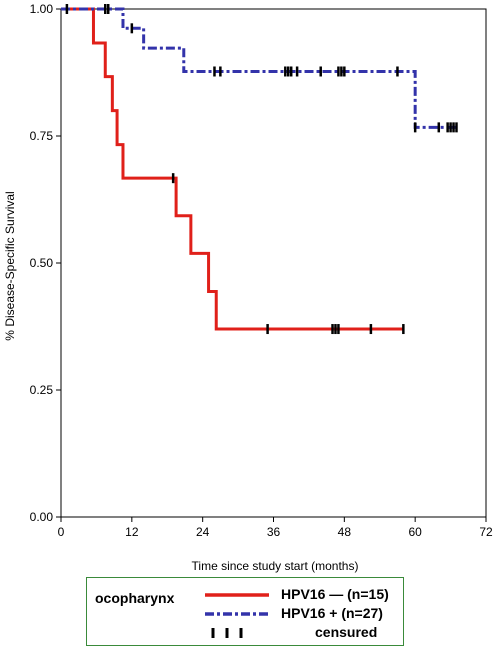 The image size is (498, 653). I want to click on y-tick-label: 0.75, so click(42, 136).